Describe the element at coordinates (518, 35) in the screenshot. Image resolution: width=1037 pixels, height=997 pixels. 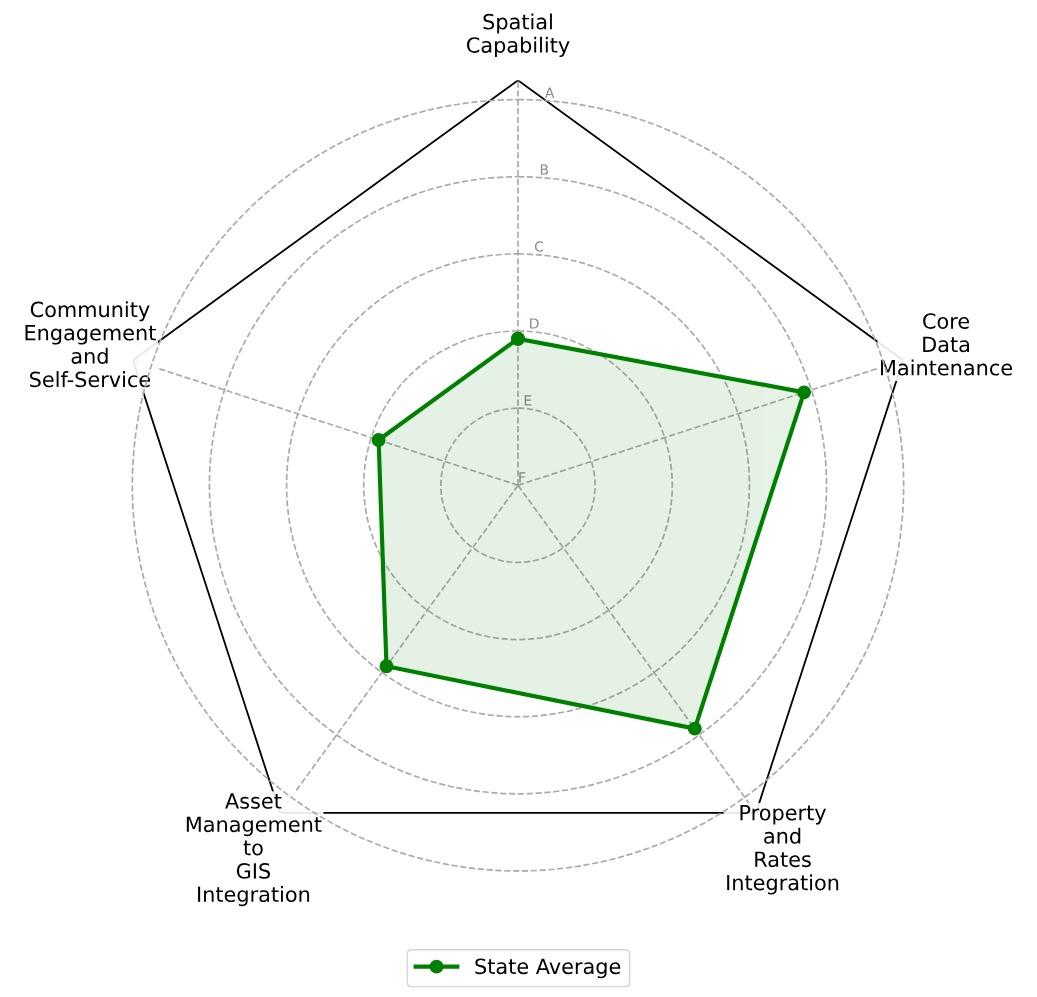
I see `spoke-label: Spatial Capability` at that location.